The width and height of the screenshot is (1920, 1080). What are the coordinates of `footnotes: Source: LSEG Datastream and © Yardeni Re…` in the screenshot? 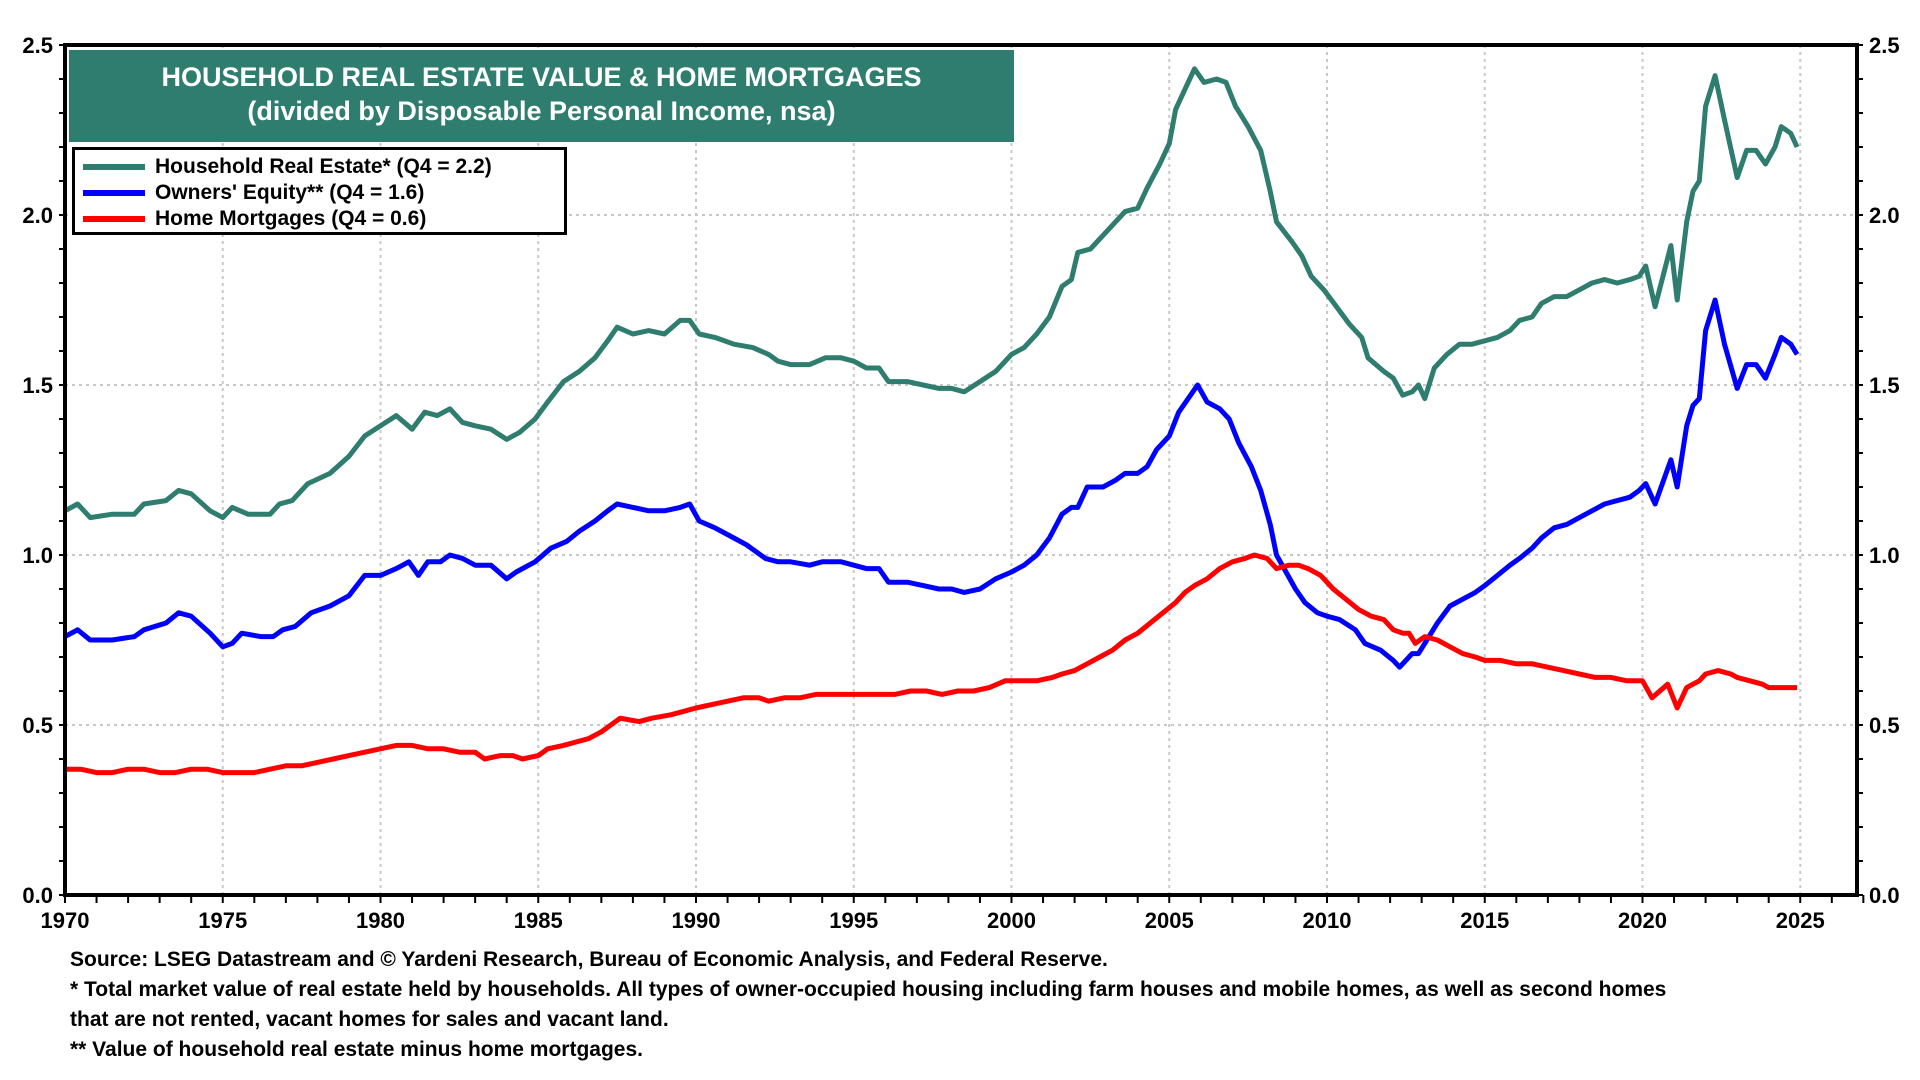 It's located at (990, 1005).